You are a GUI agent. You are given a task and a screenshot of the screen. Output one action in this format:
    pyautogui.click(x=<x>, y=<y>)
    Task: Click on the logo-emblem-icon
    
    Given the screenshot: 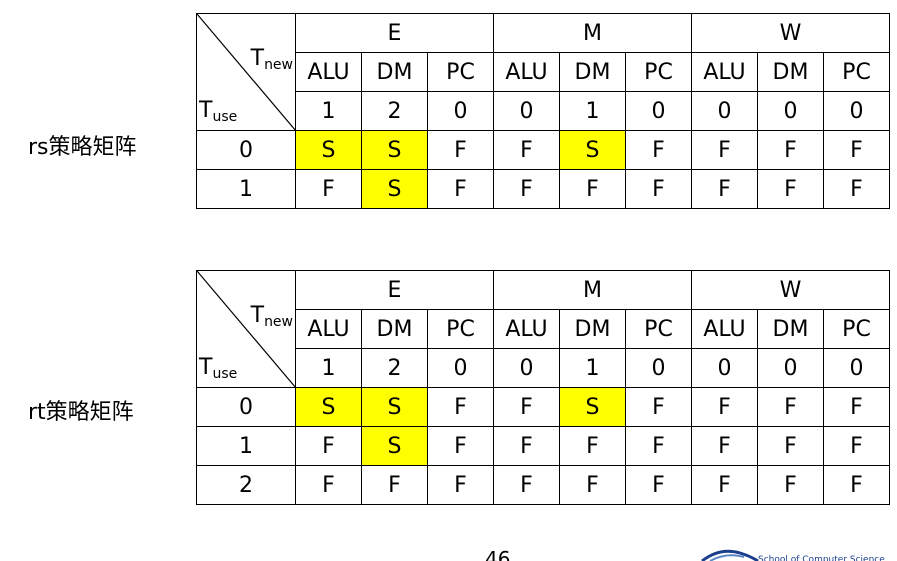 What is the action you would take?
    pyautogui.click(x=730, y=555)
    